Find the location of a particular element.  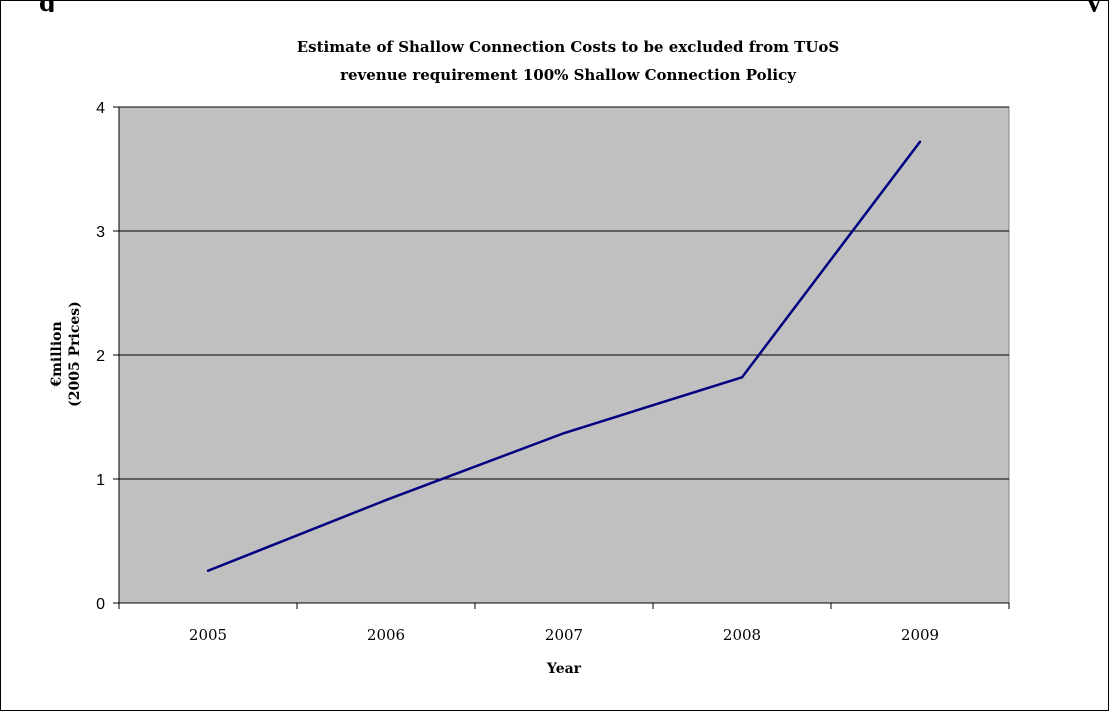

x-tick-labels: 2005 2006 2007 2008 2009 is located at coordinates (564, 635).